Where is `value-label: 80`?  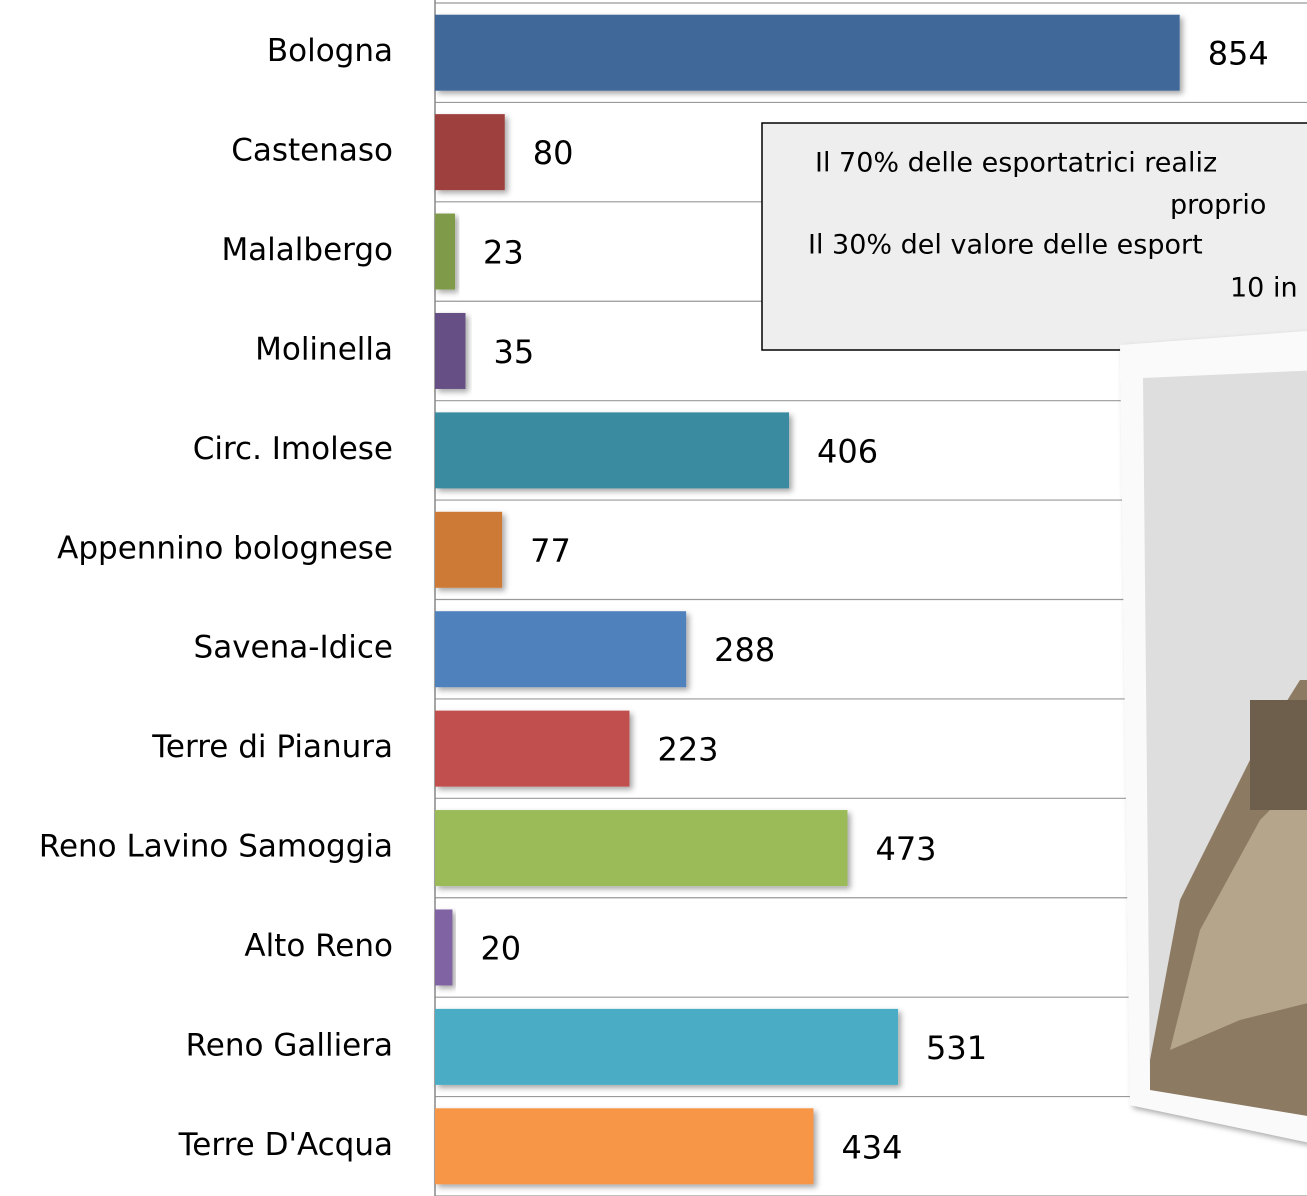
value-label: 80 is located at coordinates (553, 153).